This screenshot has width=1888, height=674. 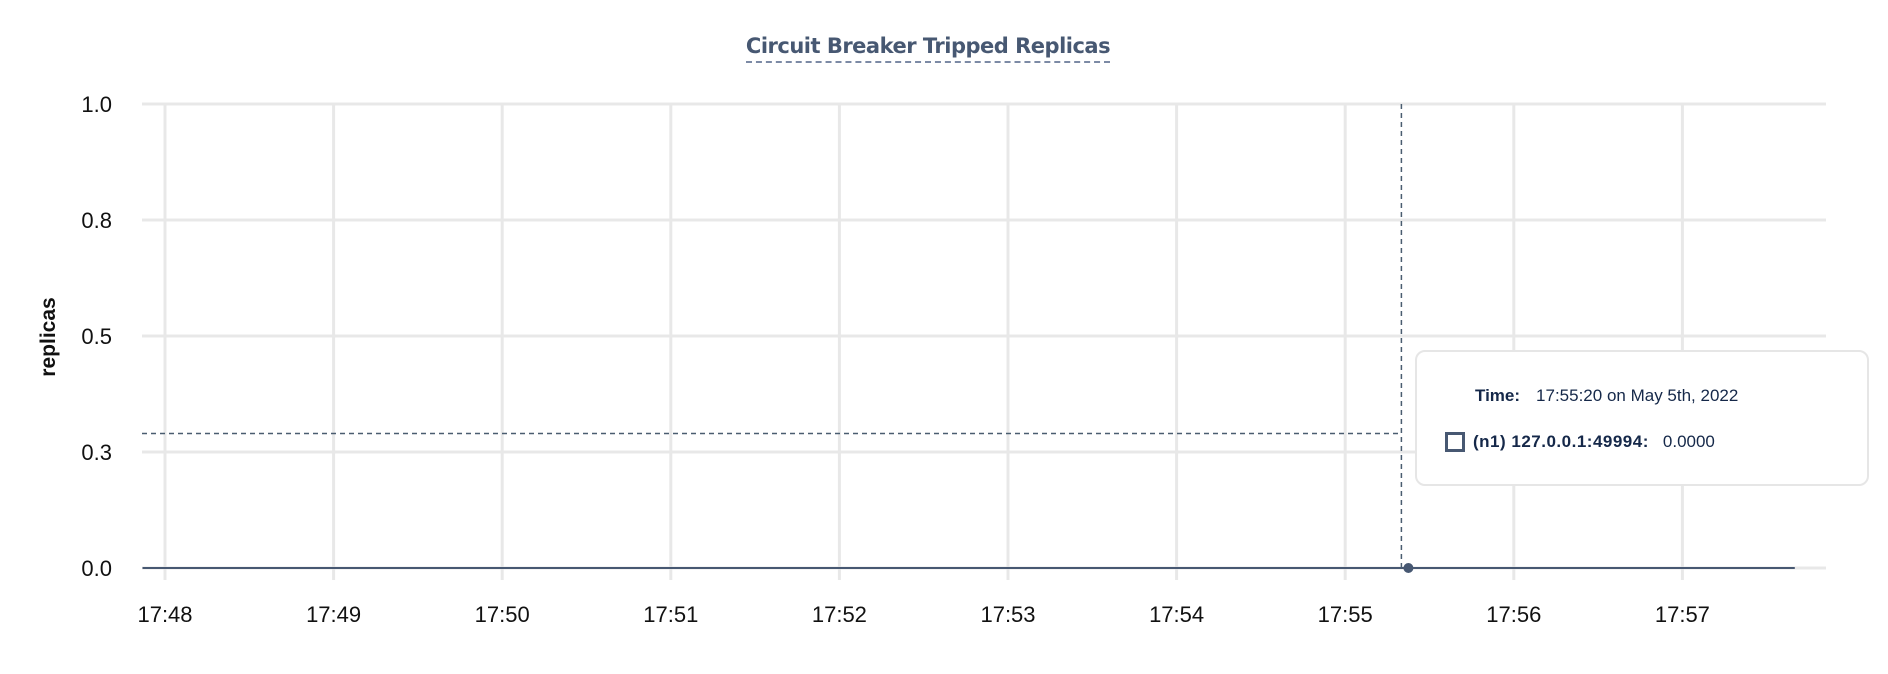 I want to click on chart-title: Circuit Breaker Tripped Replicas, so click(x=928, y=48).